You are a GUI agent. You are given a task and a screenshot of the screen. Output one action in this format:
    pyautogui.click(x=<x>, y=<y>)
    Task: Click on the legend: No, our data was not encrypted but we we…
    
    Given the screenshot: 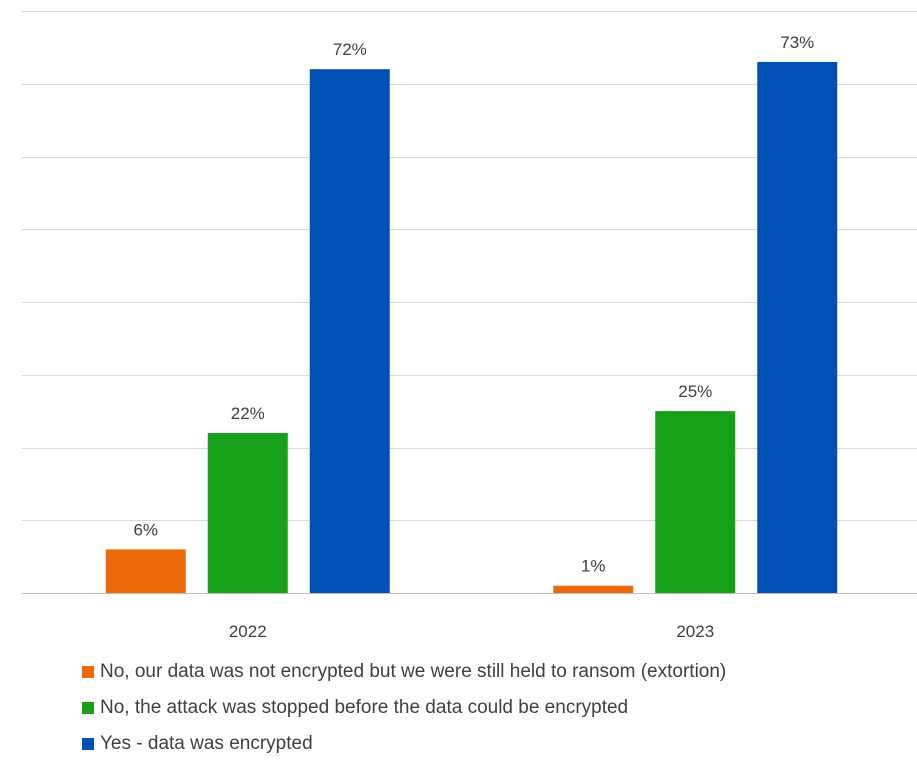 What is the action you would take?
    pyautogui.click(x=499, y=712)
    